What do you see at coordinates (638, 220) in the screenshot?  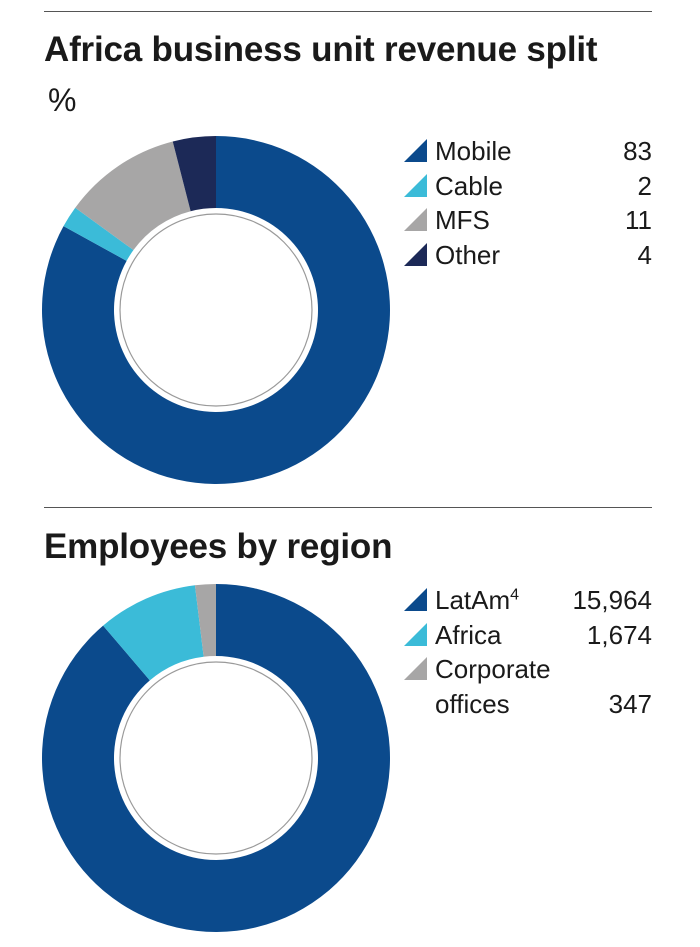 I see `legend-value: 11` at bounding box center [638, 220].